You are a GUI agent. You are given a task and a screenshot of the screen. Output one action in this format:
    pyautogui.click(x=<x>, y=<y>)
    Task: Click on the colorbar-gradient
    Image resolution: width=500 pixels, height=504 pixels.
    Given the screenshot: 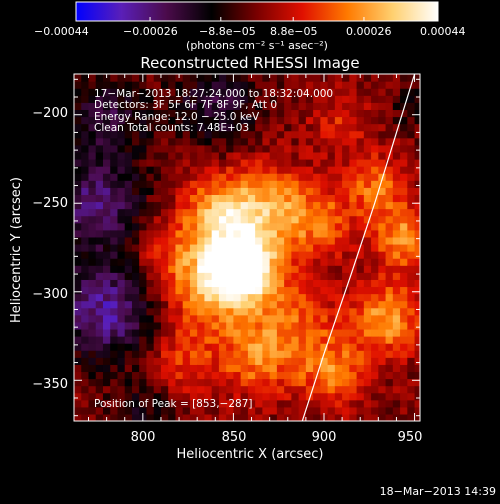 What is the action you would take?
    pyautogui.click(x=257, y=11)
    